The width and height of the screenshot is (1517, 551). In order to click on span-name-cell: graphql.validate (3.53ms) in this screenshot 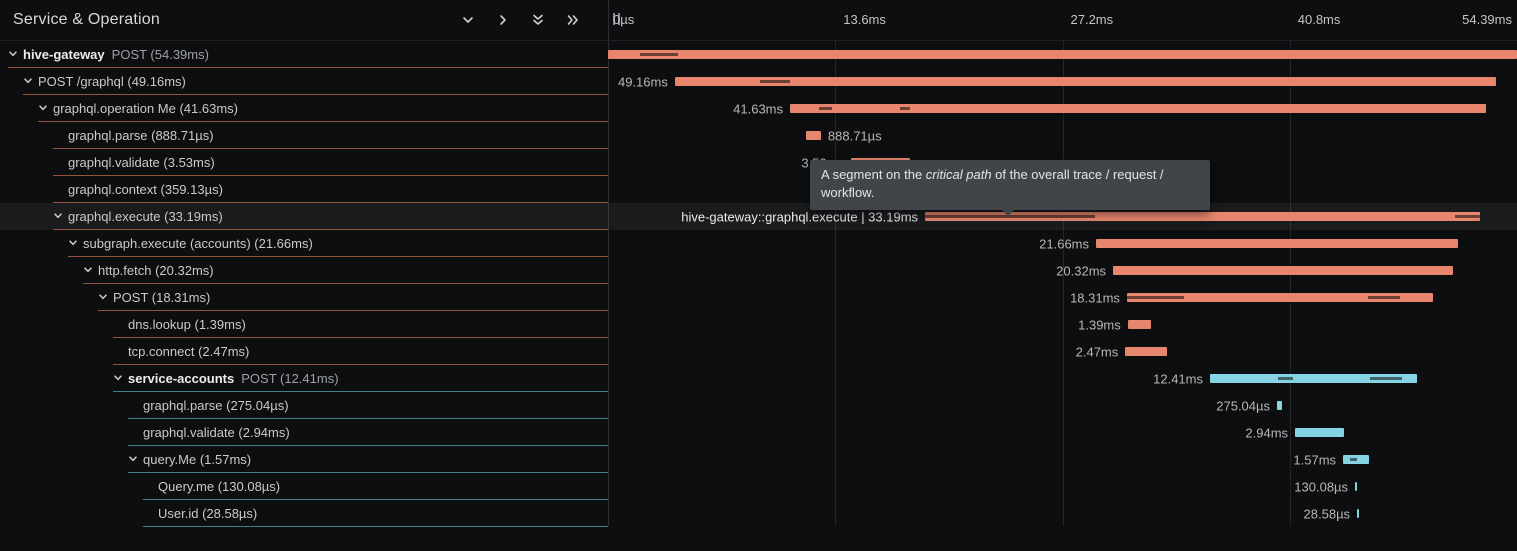, I will do `click(304, 162)`.